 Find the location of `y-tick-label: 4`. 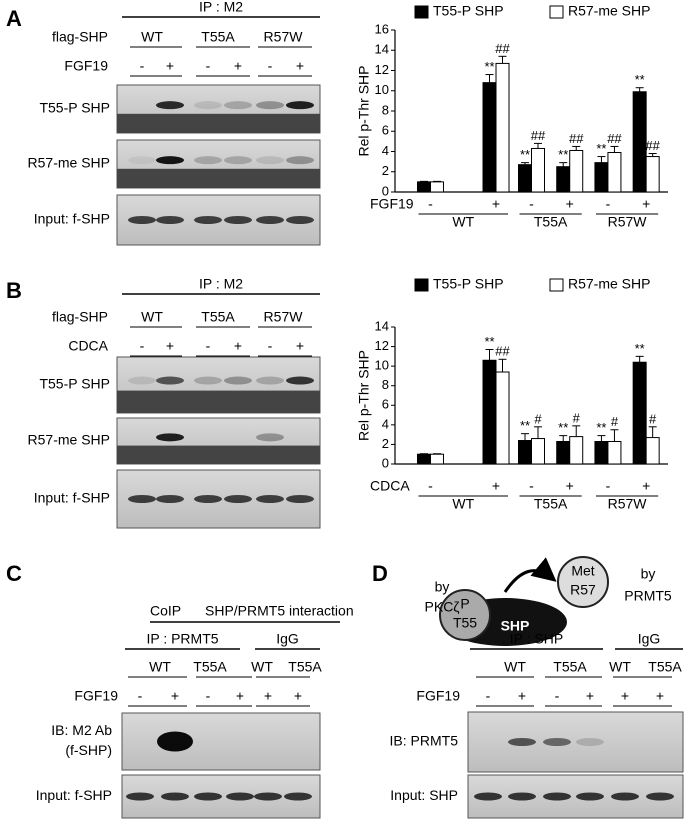

y-tick-label: 4 is located at coordinates (385, 150).